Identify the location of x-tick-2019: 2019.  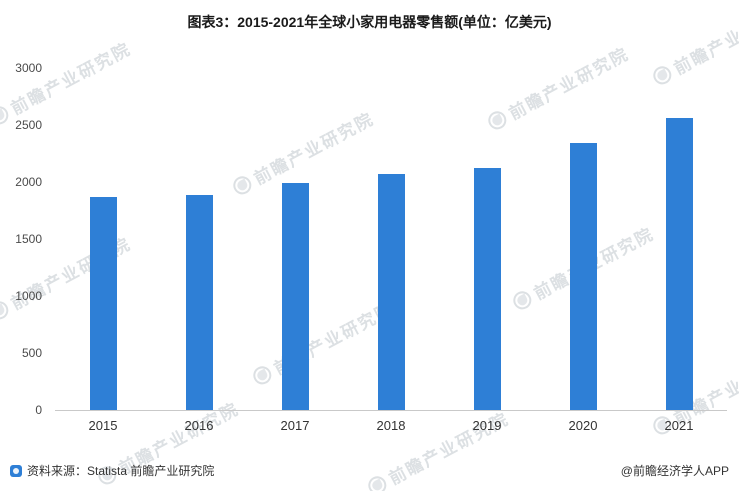
(487, 425).